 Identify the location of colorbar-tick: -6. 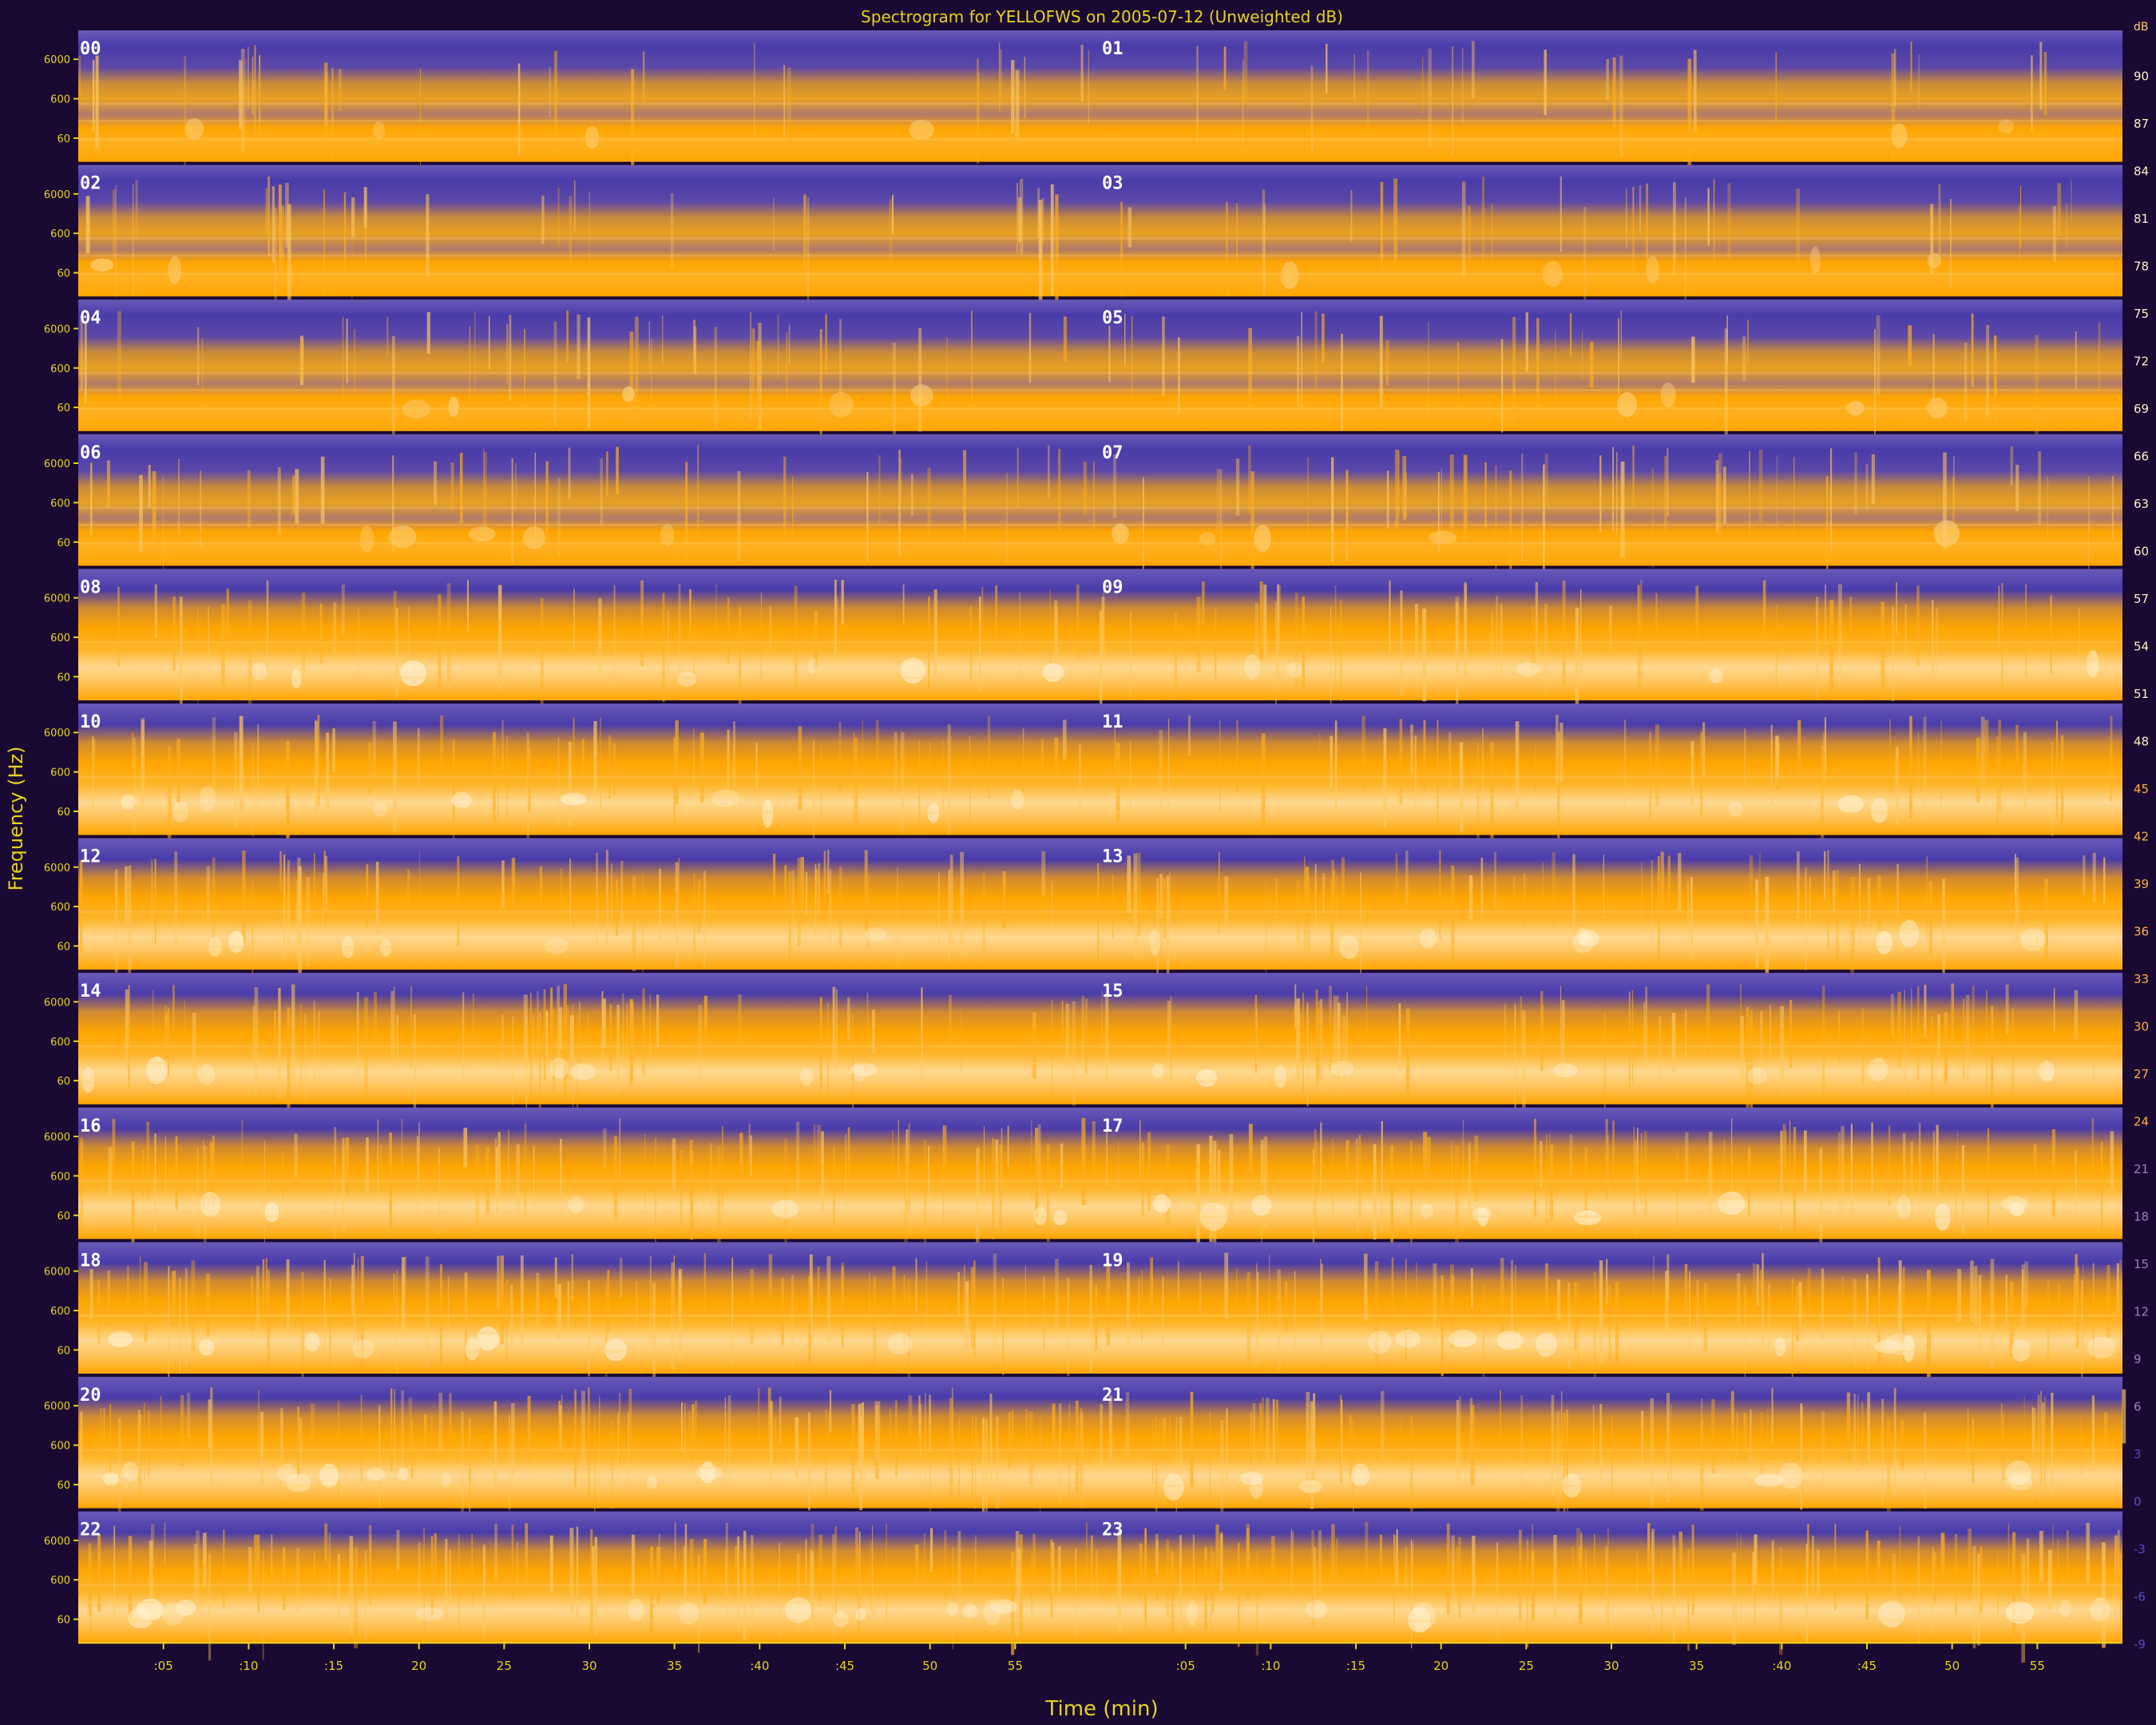
(2140, 1597).